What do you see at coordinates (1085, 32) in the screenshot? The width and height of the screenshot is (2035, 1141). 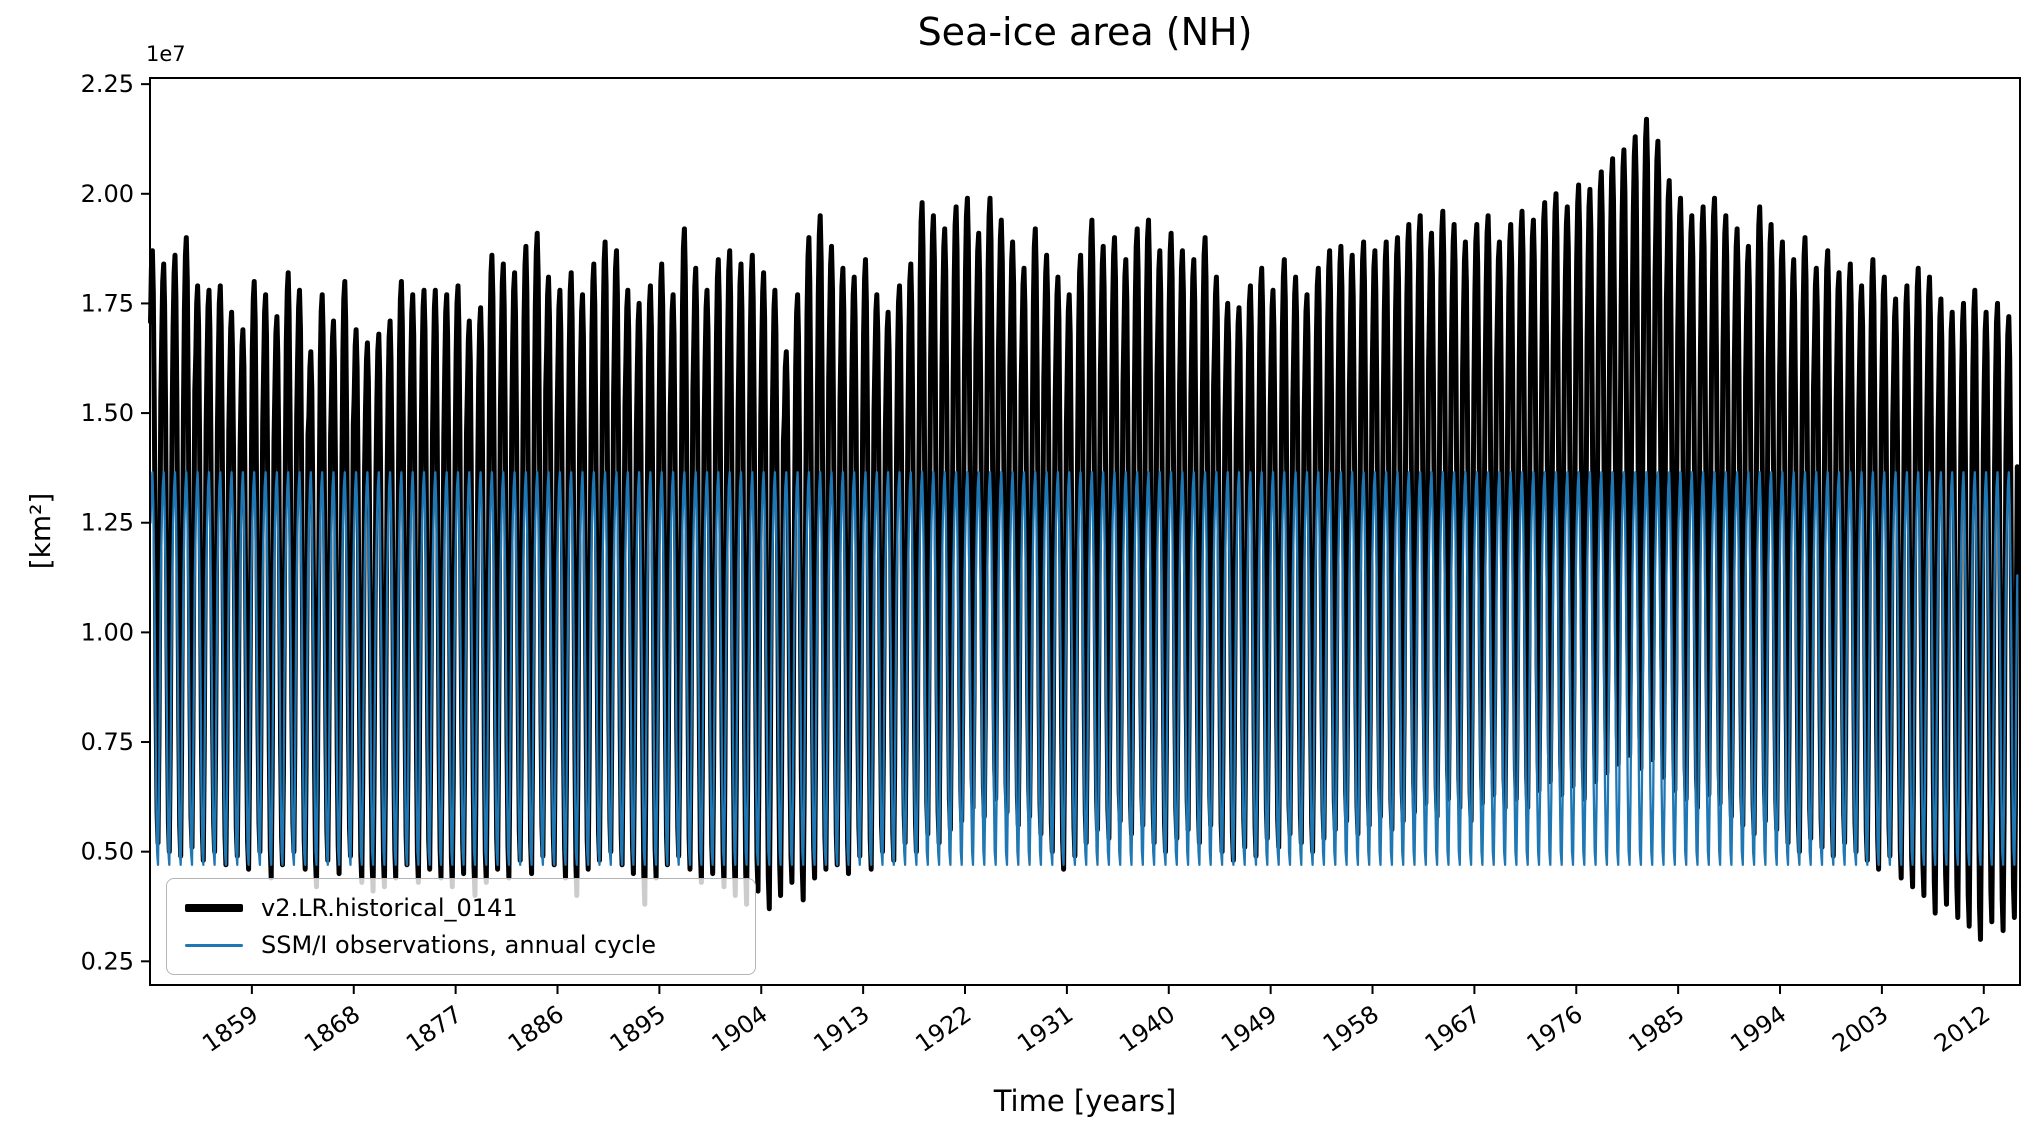 I see `chart-title: Sea-ice area (NH)` at bounding box center [1085, 32].